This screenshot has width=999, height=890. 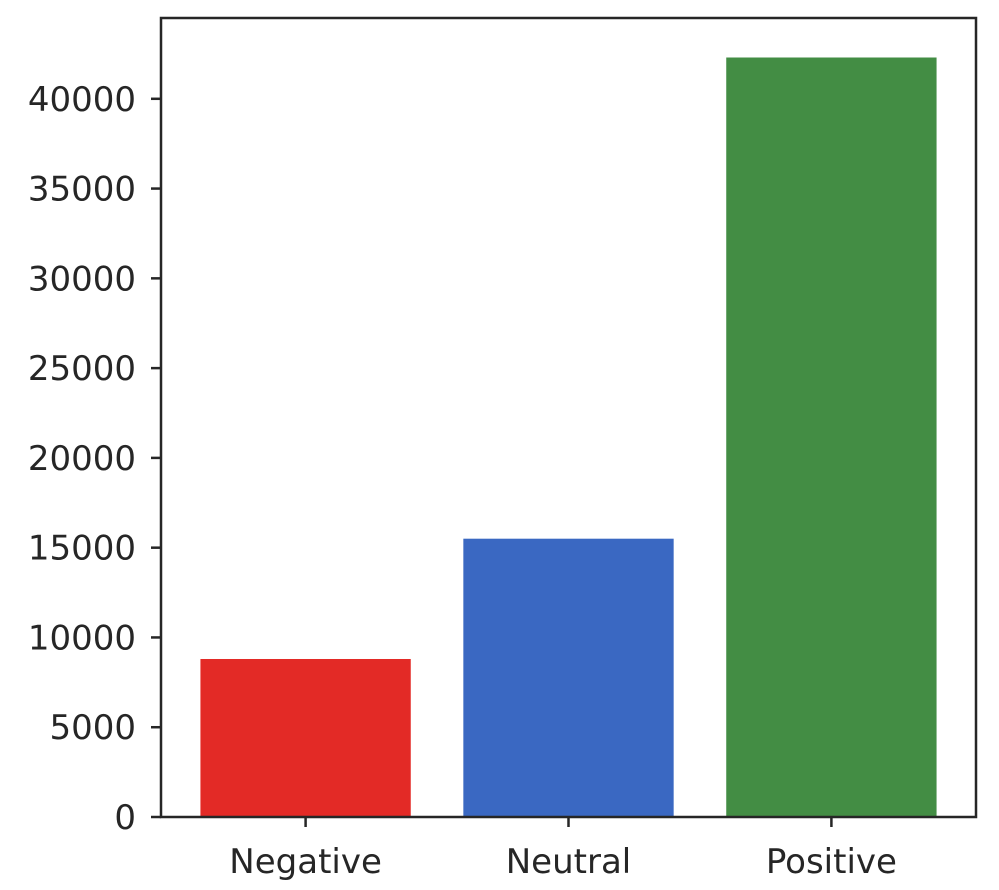 What do you see at coordinates (305, 737) in the screenshot?
I see `bar-negative` at bounding box center [305, 737].